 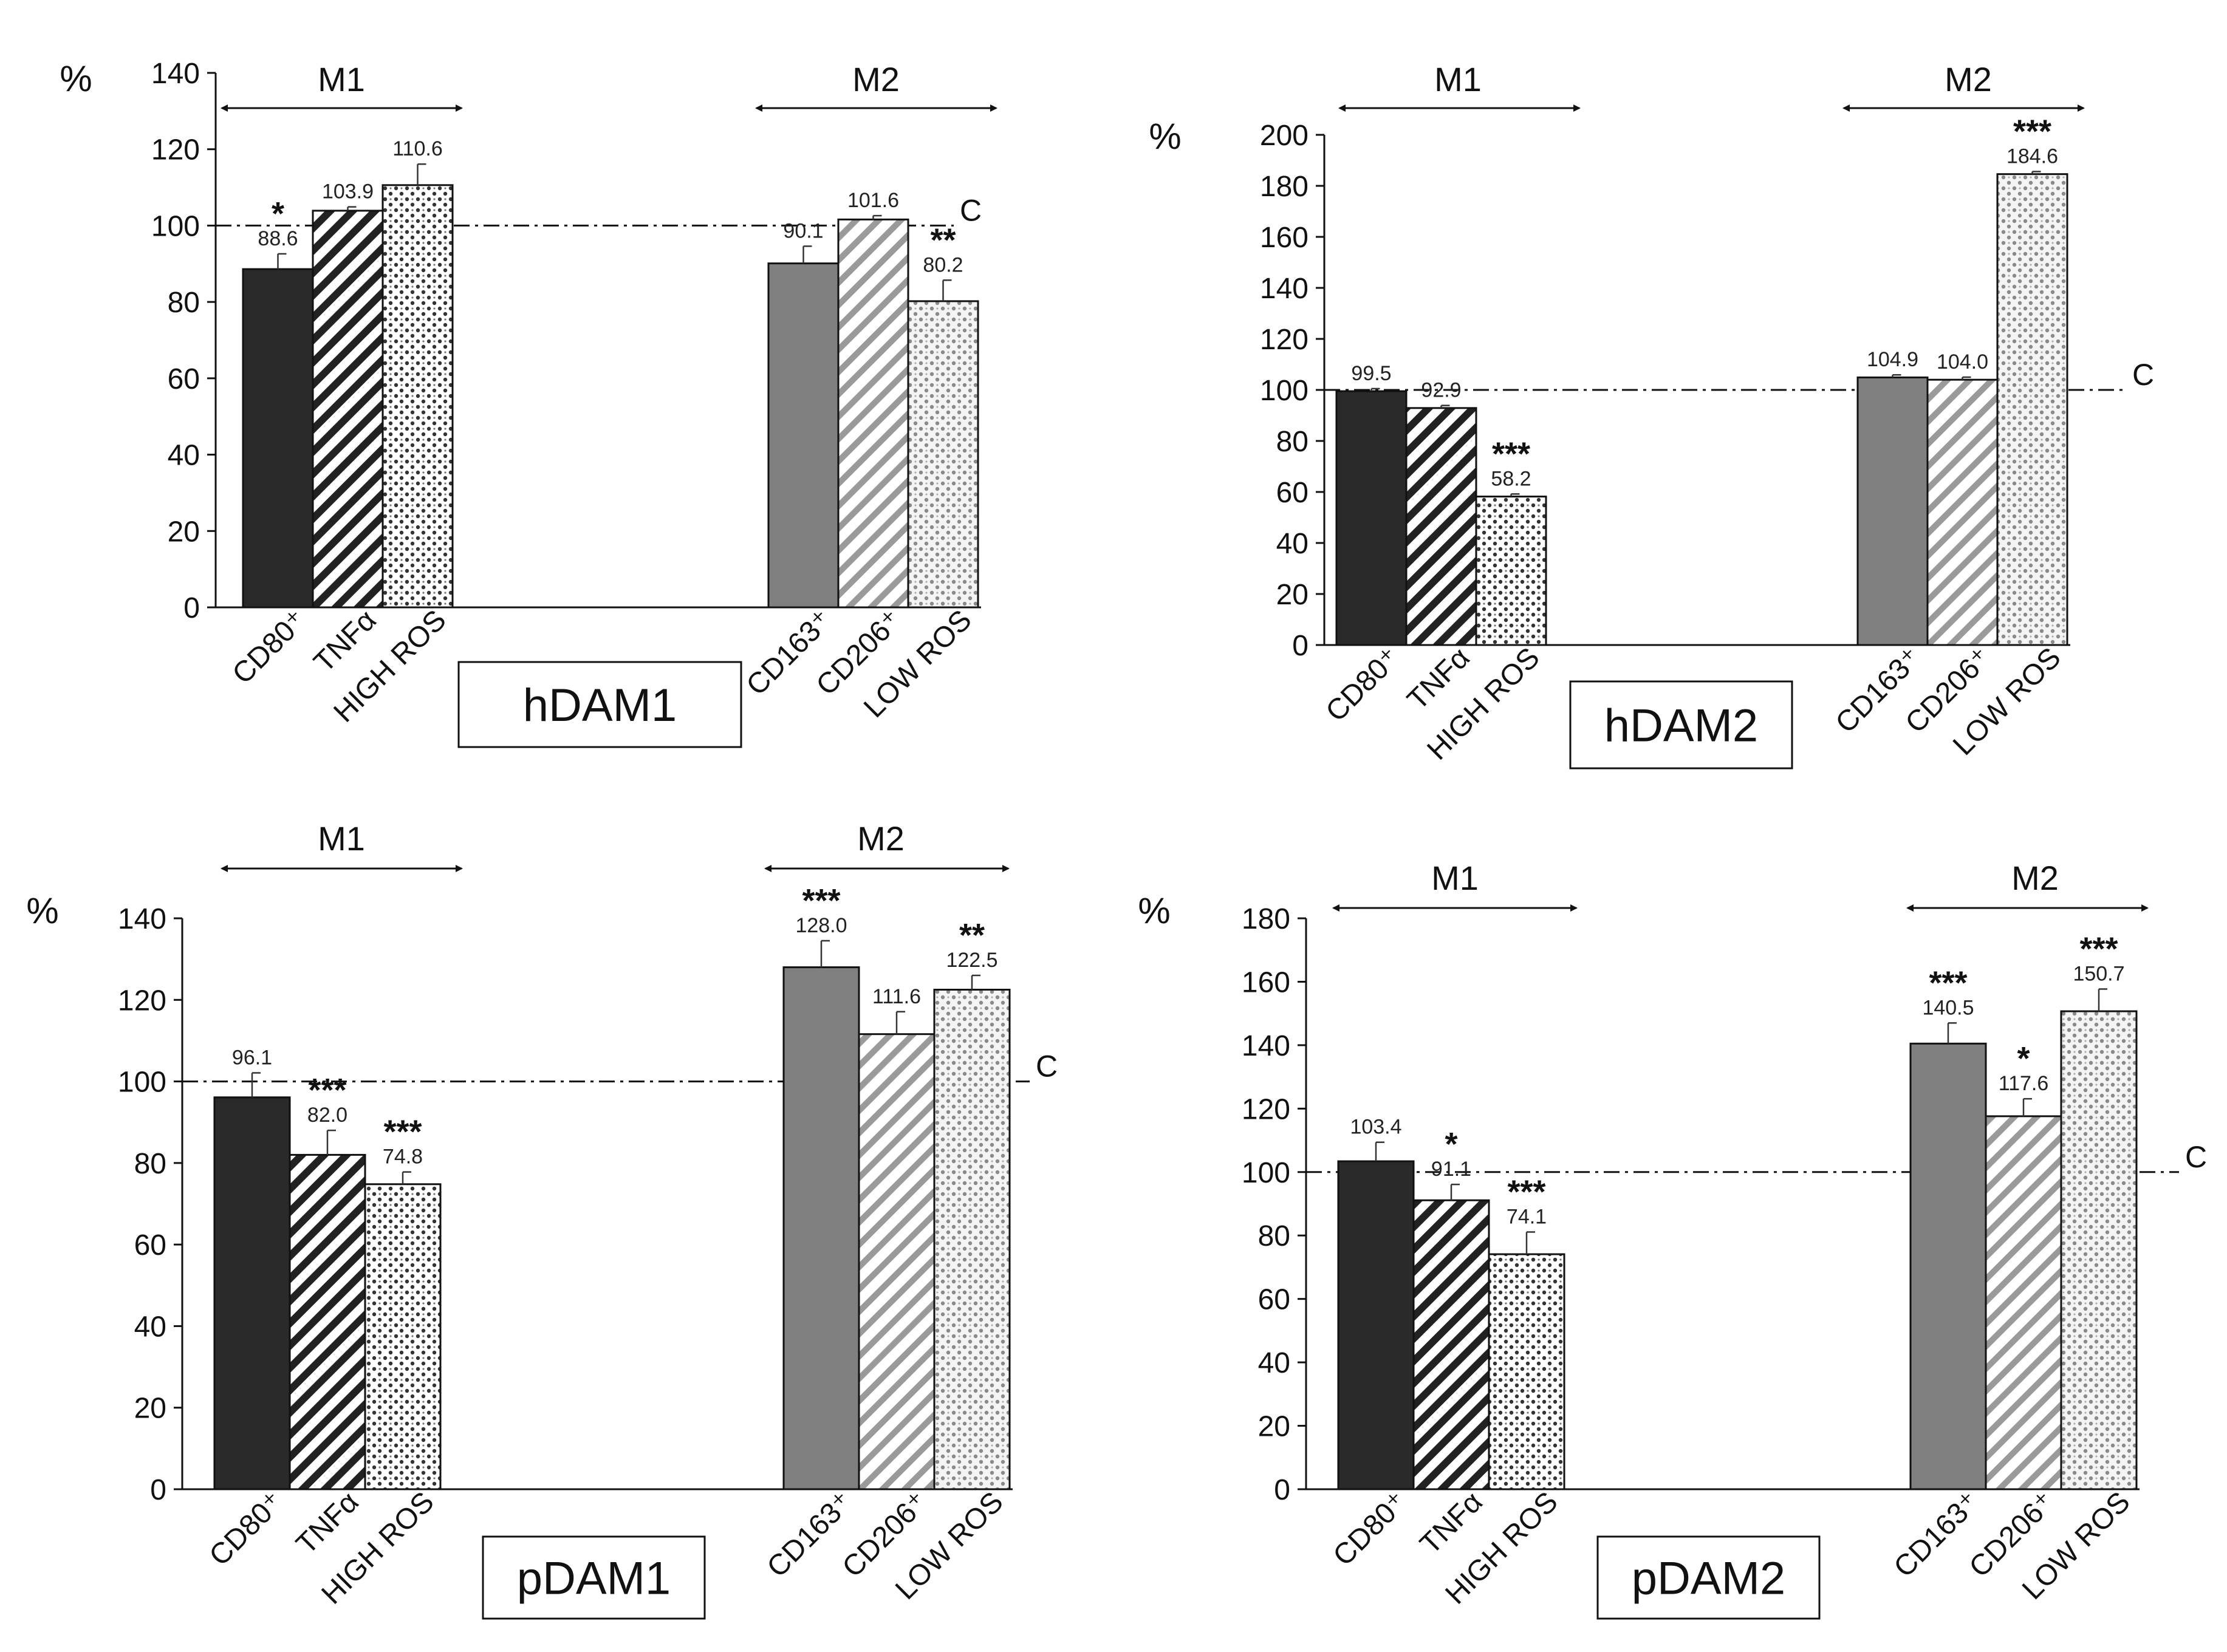 I want to click on data-label-cd163: 104.9, so click(x=1892, y=359).